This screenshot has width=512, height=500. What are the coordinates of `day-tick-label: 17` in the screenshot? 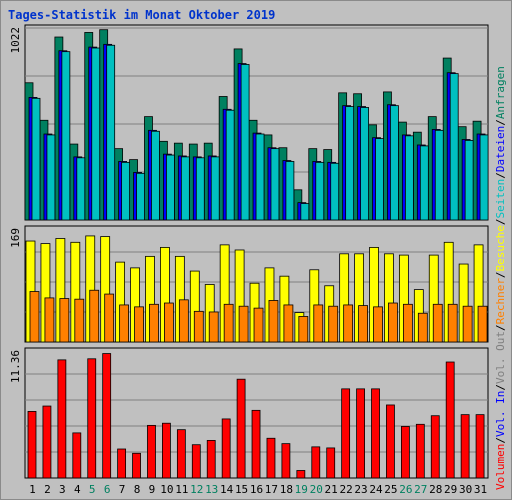 It's located at (271, 489).